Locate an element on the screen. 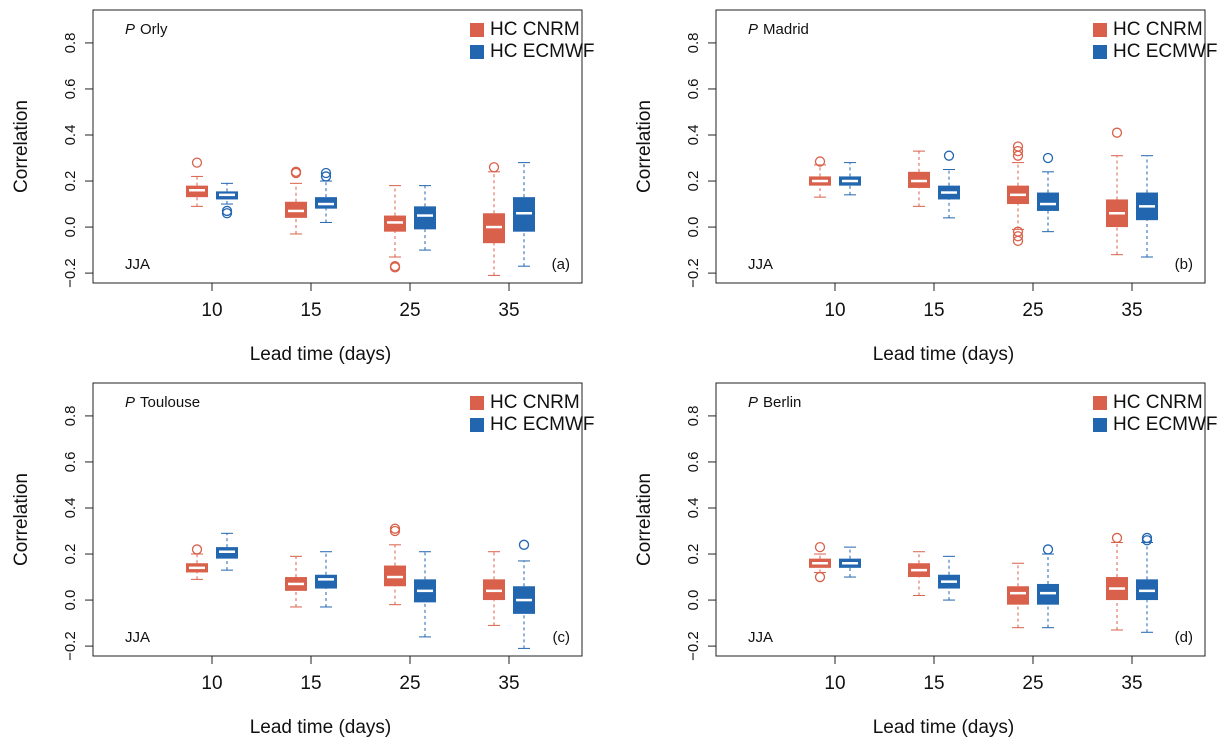 This screenshot has width=1230, height=738. panel-title: P Orly is located at coordinates (146, 29).